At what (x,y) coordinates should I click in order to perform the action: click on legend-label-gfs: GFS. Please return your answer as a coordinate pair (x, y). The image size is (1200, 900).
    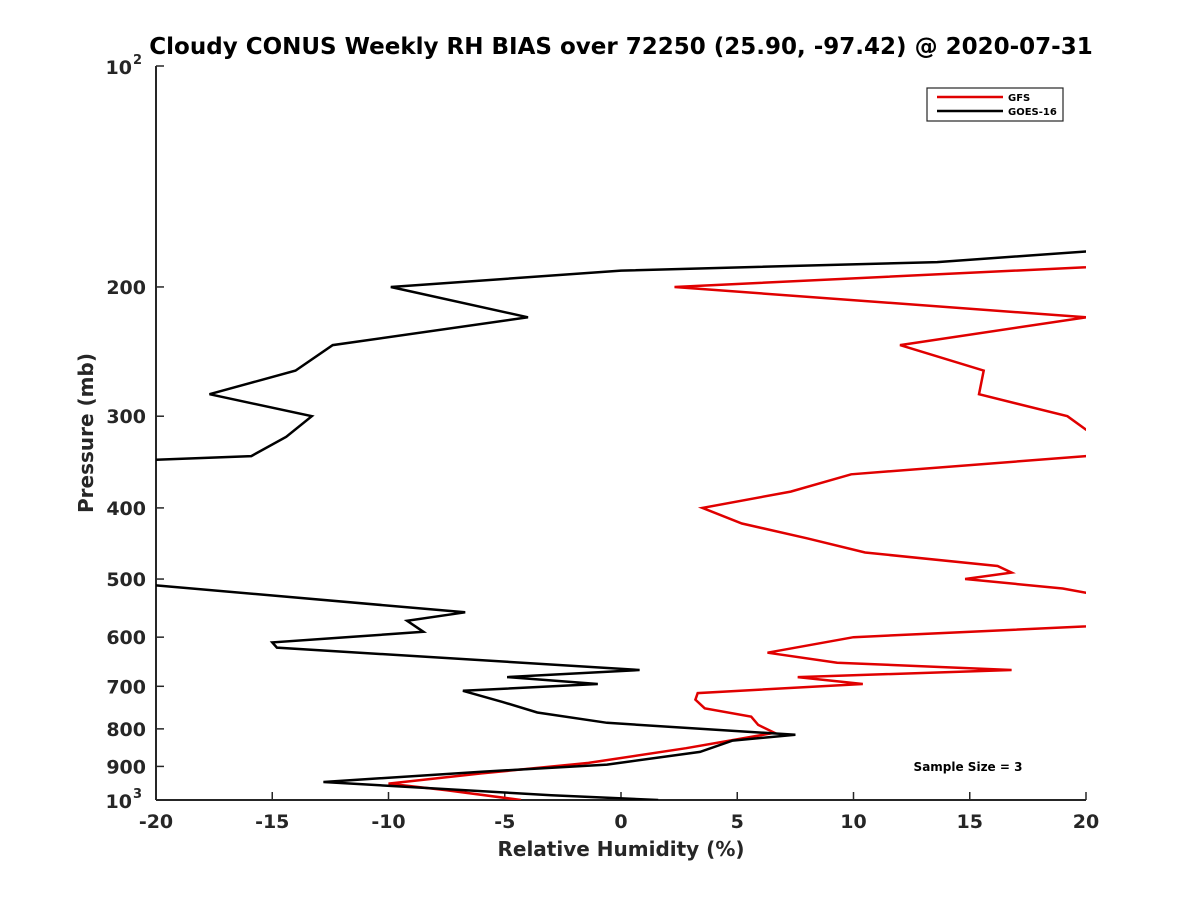
    Looking at the image, I should click on (1019, 98).